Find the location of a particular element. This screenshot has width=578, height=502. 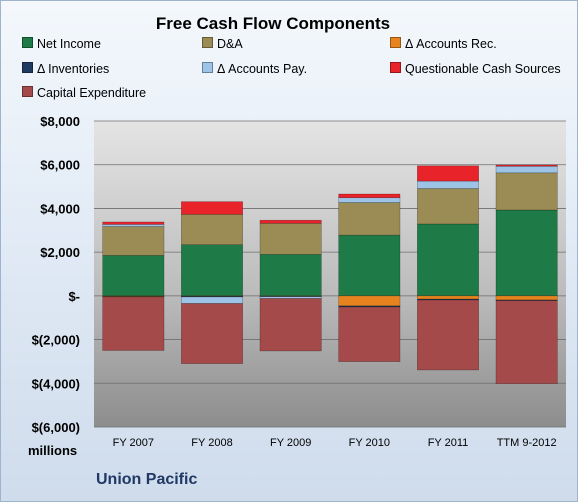

x-tick-label: FY 2008 is located at coordinates (211, 443).